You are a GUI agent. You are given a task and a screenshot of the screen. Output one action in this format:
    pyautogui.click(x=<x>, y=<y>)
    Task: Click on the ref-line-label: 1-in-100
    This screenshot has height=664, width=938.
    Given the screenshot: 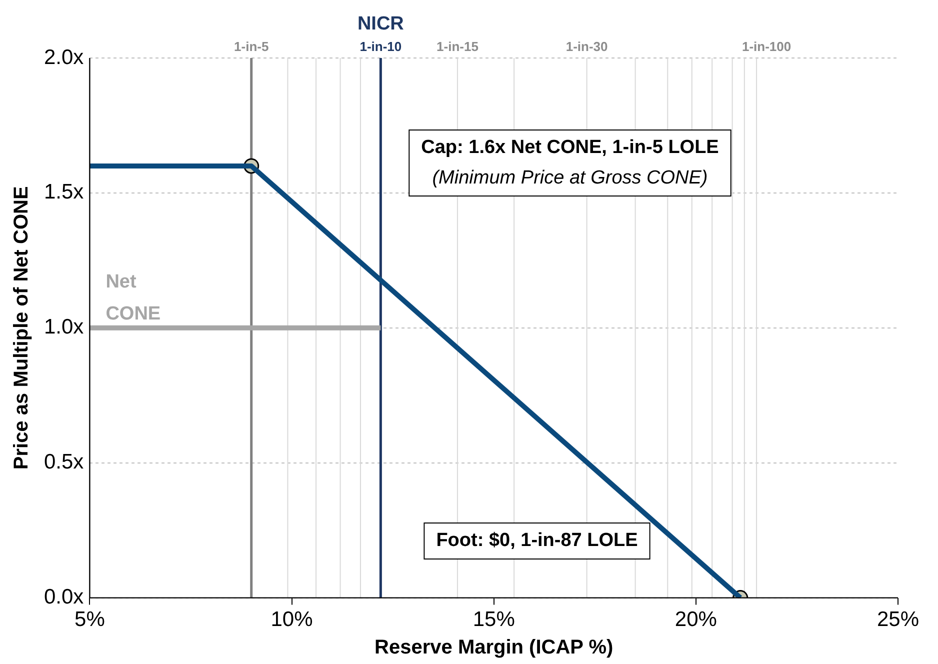 What is the action you would take?
    pyautogui.click(x=767, y=46)
    